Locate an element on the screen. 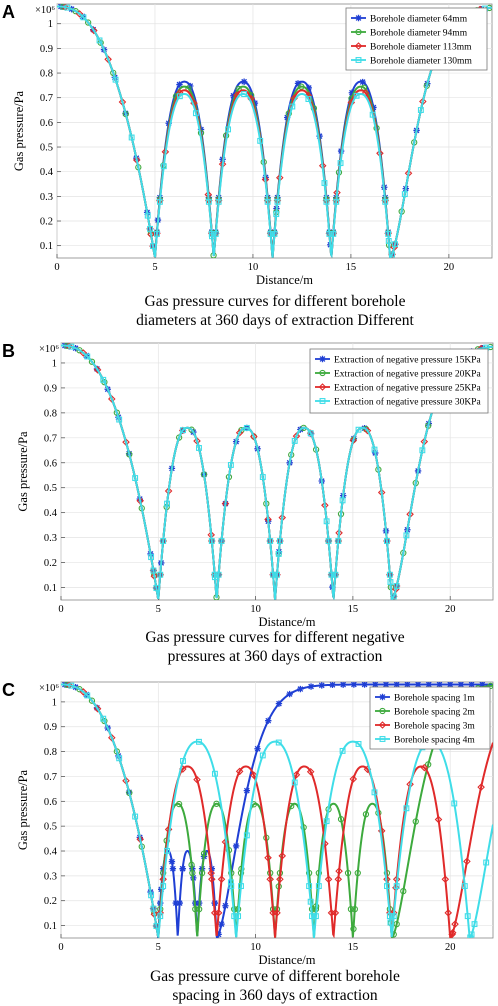 Image resolution: width=498 pixels, height=1006 pixels. legend-box is located at coordinates (416, 39).